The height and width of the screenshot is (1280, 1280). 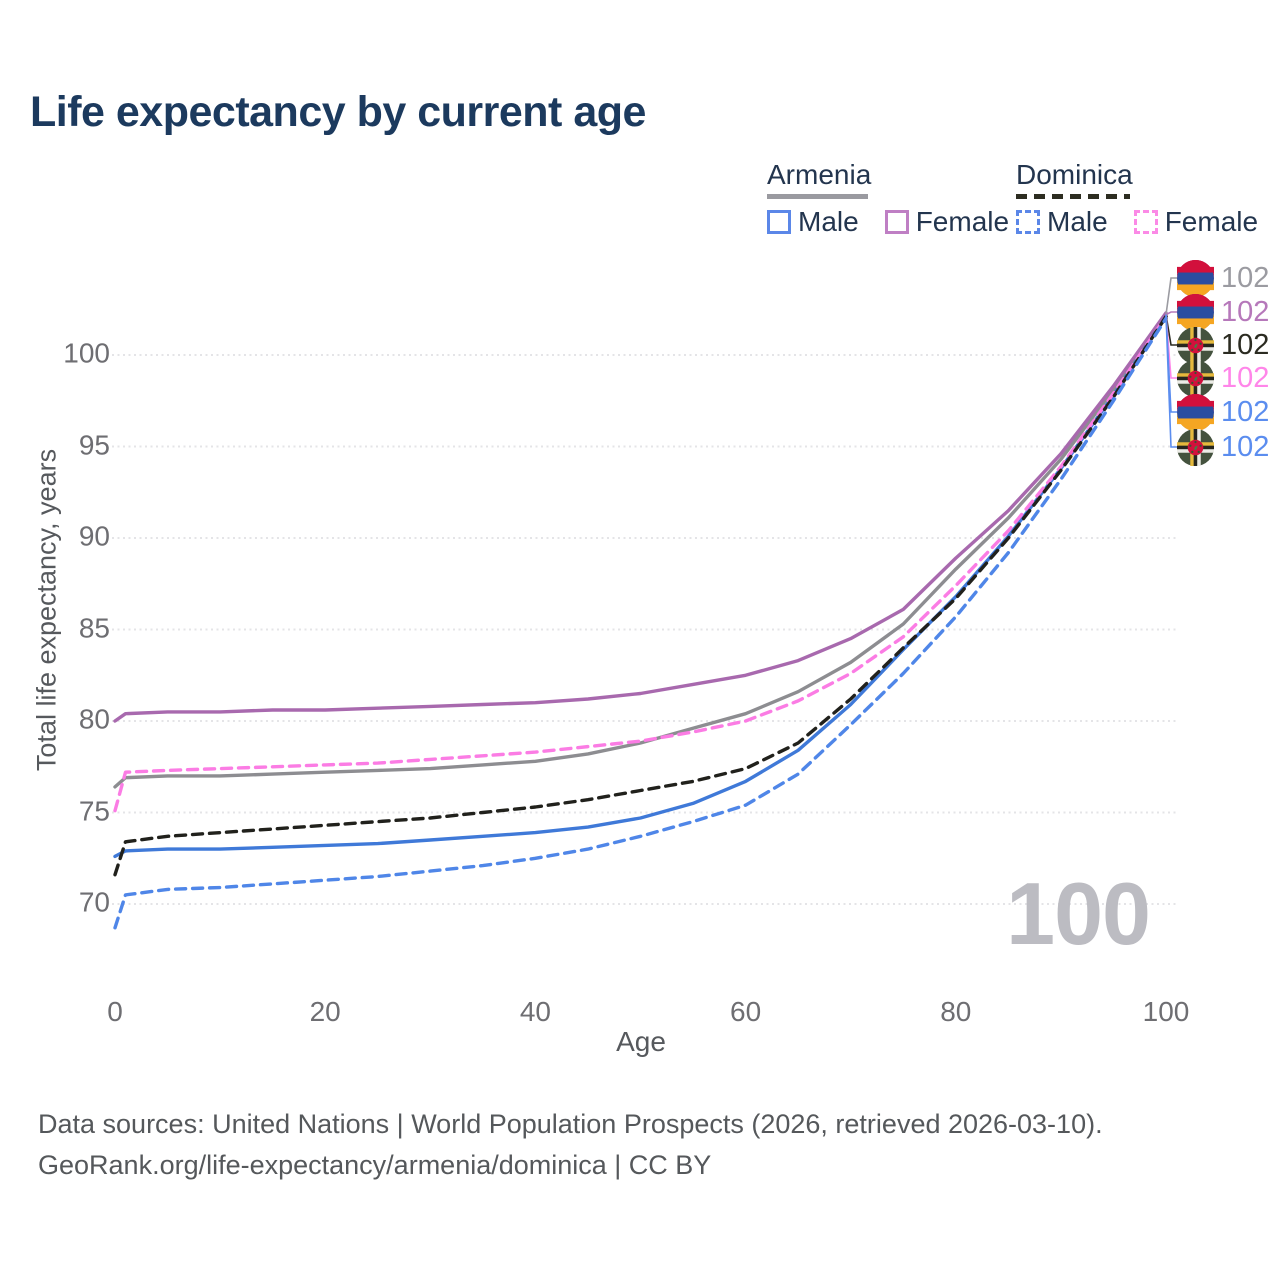 What do you see at coordinates (1074, 174) in the screenshot?
I see `legend-country-dominica: Dominica` at bounding box center [1074, 174].